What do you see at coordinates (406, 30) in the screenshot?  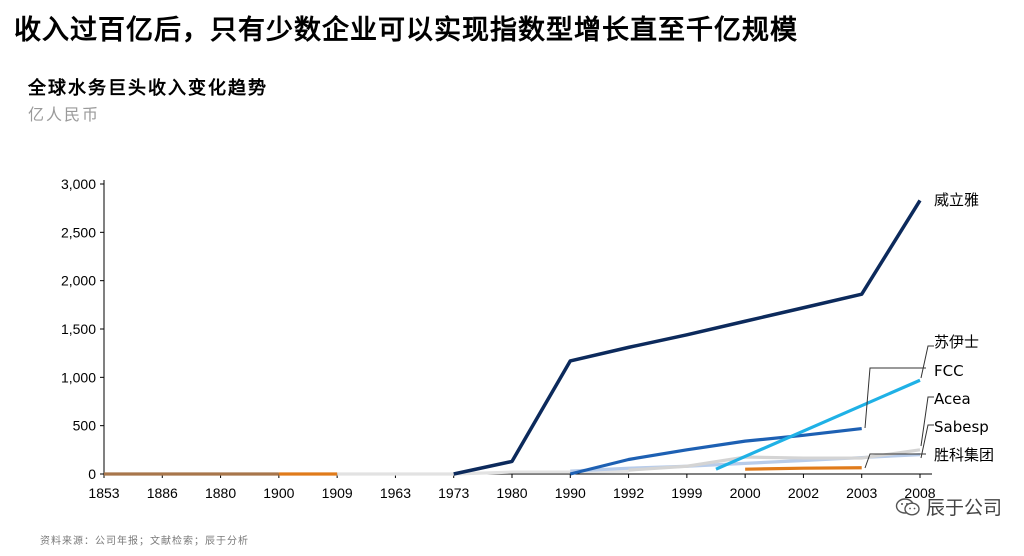 I see `headline: 收入过百亿后，只有少数企业可以实现指数型增长直至千亿规模` at bounding box center [406, 30].